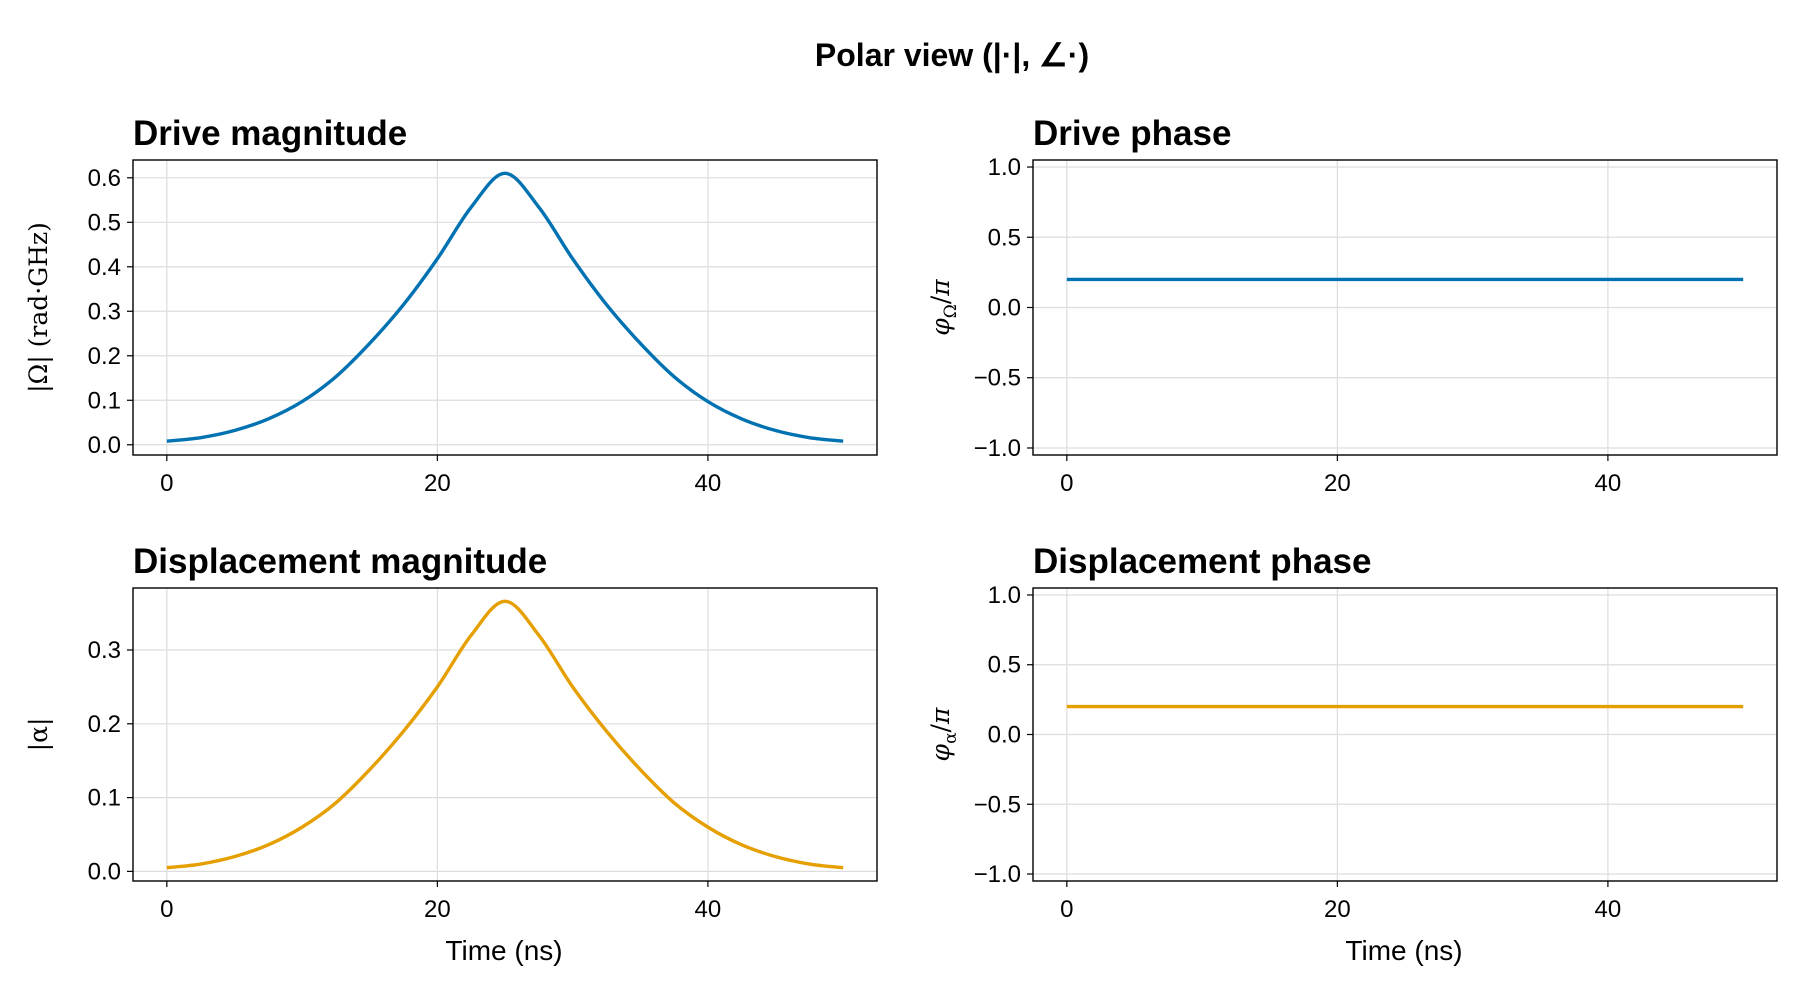 This screenshot has width=1800, height=1000. What do you see at coordinates (39, 735) in the screenshot?
I see `y-axis-label: |α|` at bounding box center [39, 735].